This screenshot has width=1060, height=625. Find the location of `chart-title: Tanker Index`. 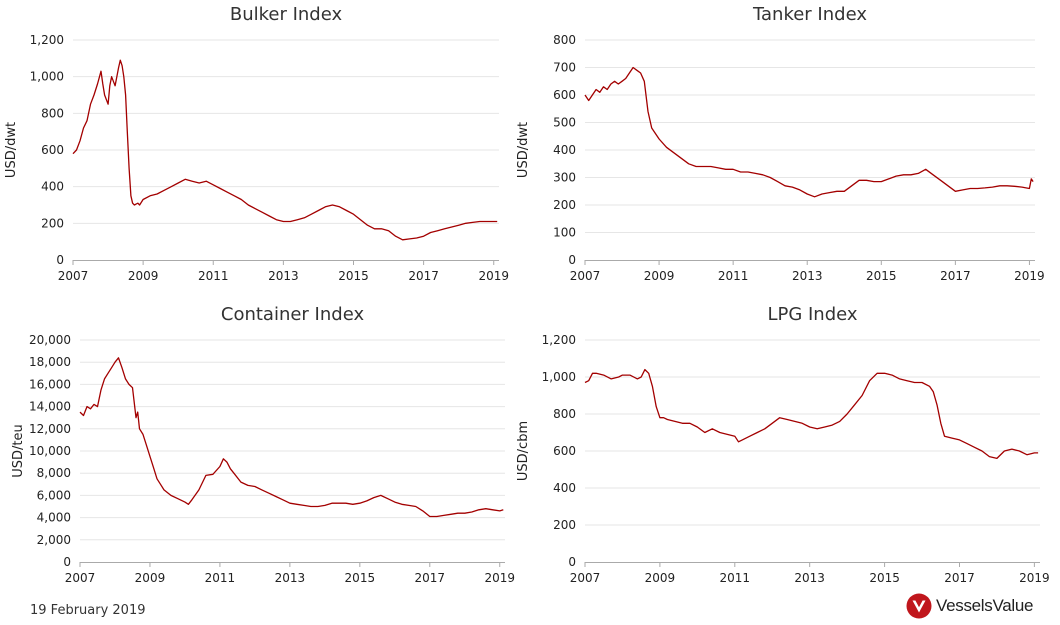

chart-title: Tanker Index is located at coordinates (809, 14).